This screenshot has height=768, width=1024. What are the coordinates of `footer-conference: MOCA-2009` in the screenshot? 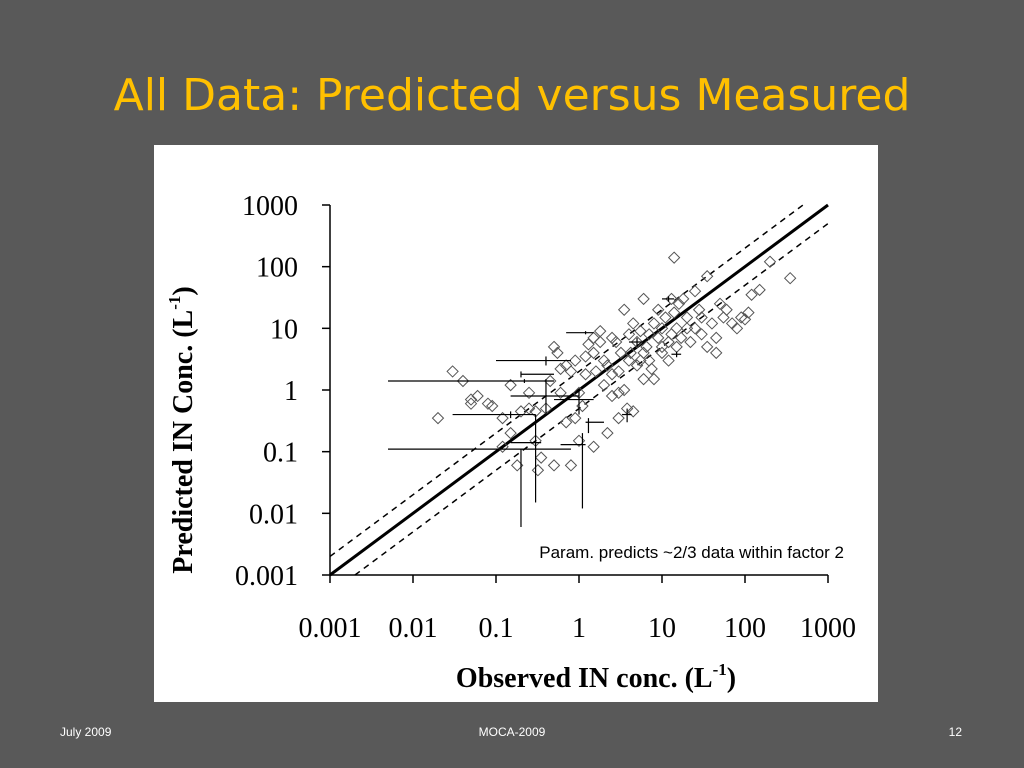 It's located at (512, 732).